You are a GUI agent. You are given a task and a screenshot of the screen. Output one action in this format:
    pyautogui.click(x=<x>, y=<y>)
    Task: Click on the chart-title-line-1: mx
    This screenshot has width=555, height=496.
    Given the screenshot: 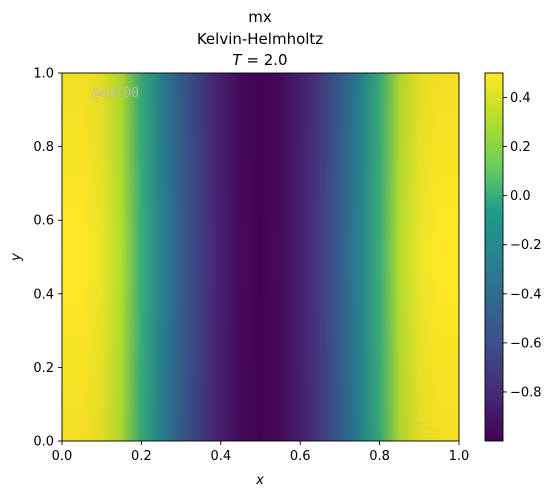 What is the action you would take?
    pyautogui.click(x=260, y=17)
    